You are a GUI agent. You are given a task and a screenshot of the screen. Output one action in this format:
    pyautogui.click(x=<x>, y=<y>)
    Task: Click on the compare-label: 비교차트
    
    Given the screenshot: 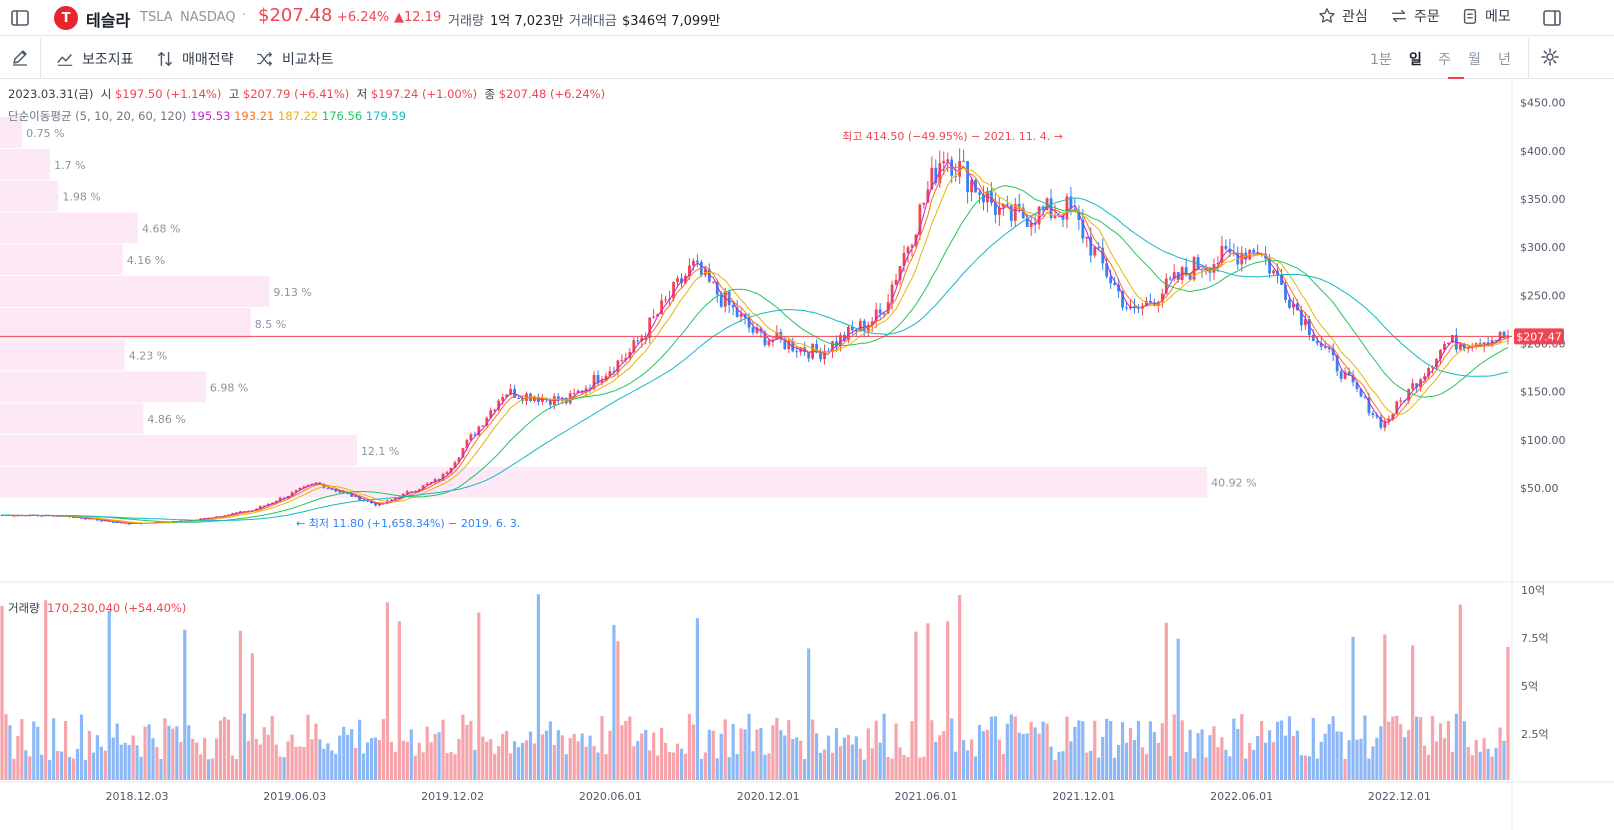 What is the action you would take?
    pyautogui.click(x=308, y=60)
    